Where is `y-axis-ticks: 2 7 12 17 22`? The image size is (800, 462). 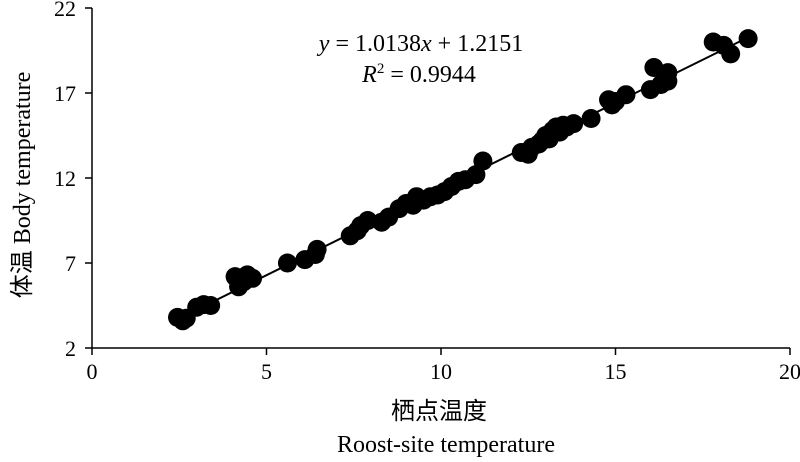 y-axis-ticks: 2 7 12 17 22 is located at coordinates (73, 180).